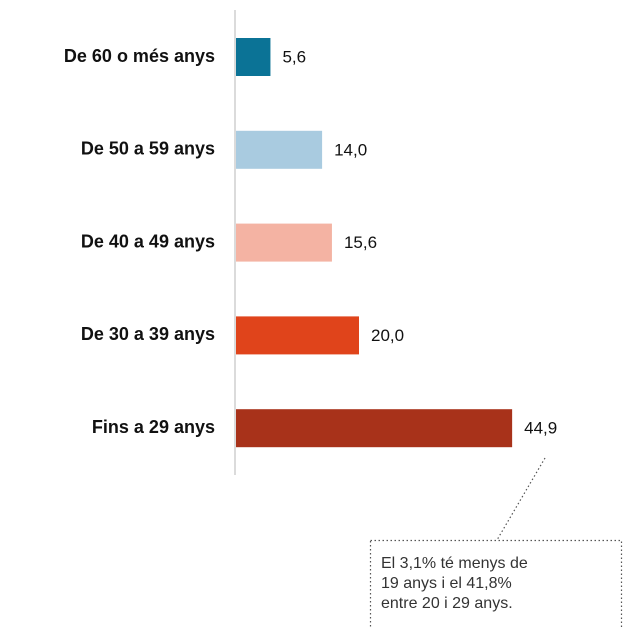  Describe the element at coordinates (446, 583) in the screenshot. I see `annotation-text: 19 anys i el 41,8%` at that location.